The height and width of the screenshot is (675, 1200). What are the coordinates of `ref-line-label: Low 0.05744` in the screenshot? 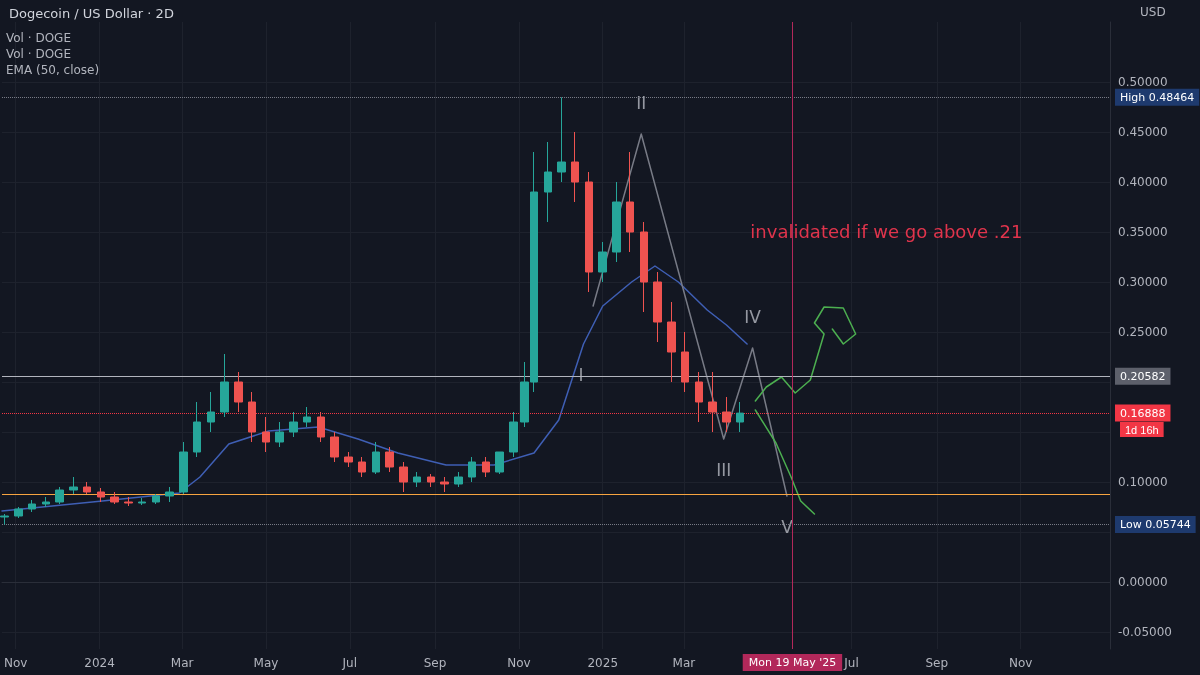 It's located at (1155, 525).